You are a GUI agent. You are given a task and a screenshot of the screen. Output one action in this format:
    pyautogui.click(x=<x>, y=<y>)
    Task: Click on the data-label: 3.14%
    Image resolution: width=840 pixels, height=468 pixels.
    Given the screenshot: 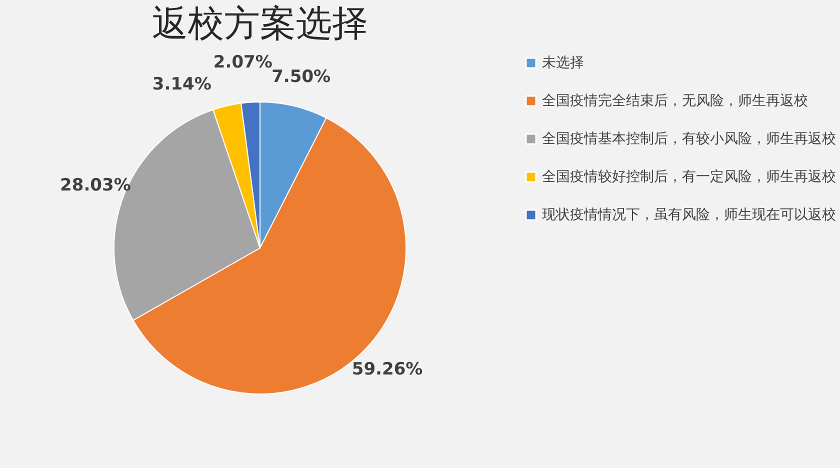 What is the action you would take?
    pyautogui.click(x=182, y=84)
    